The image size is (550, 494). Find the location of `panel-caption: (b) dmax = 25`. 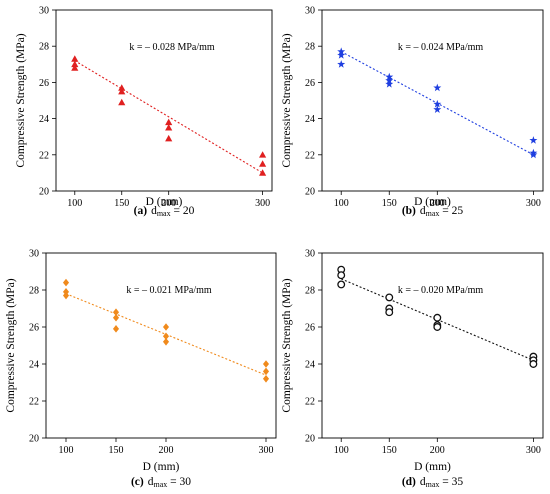

panel-caption: (b) dmax = 25 is located at coordinates (433, 211).